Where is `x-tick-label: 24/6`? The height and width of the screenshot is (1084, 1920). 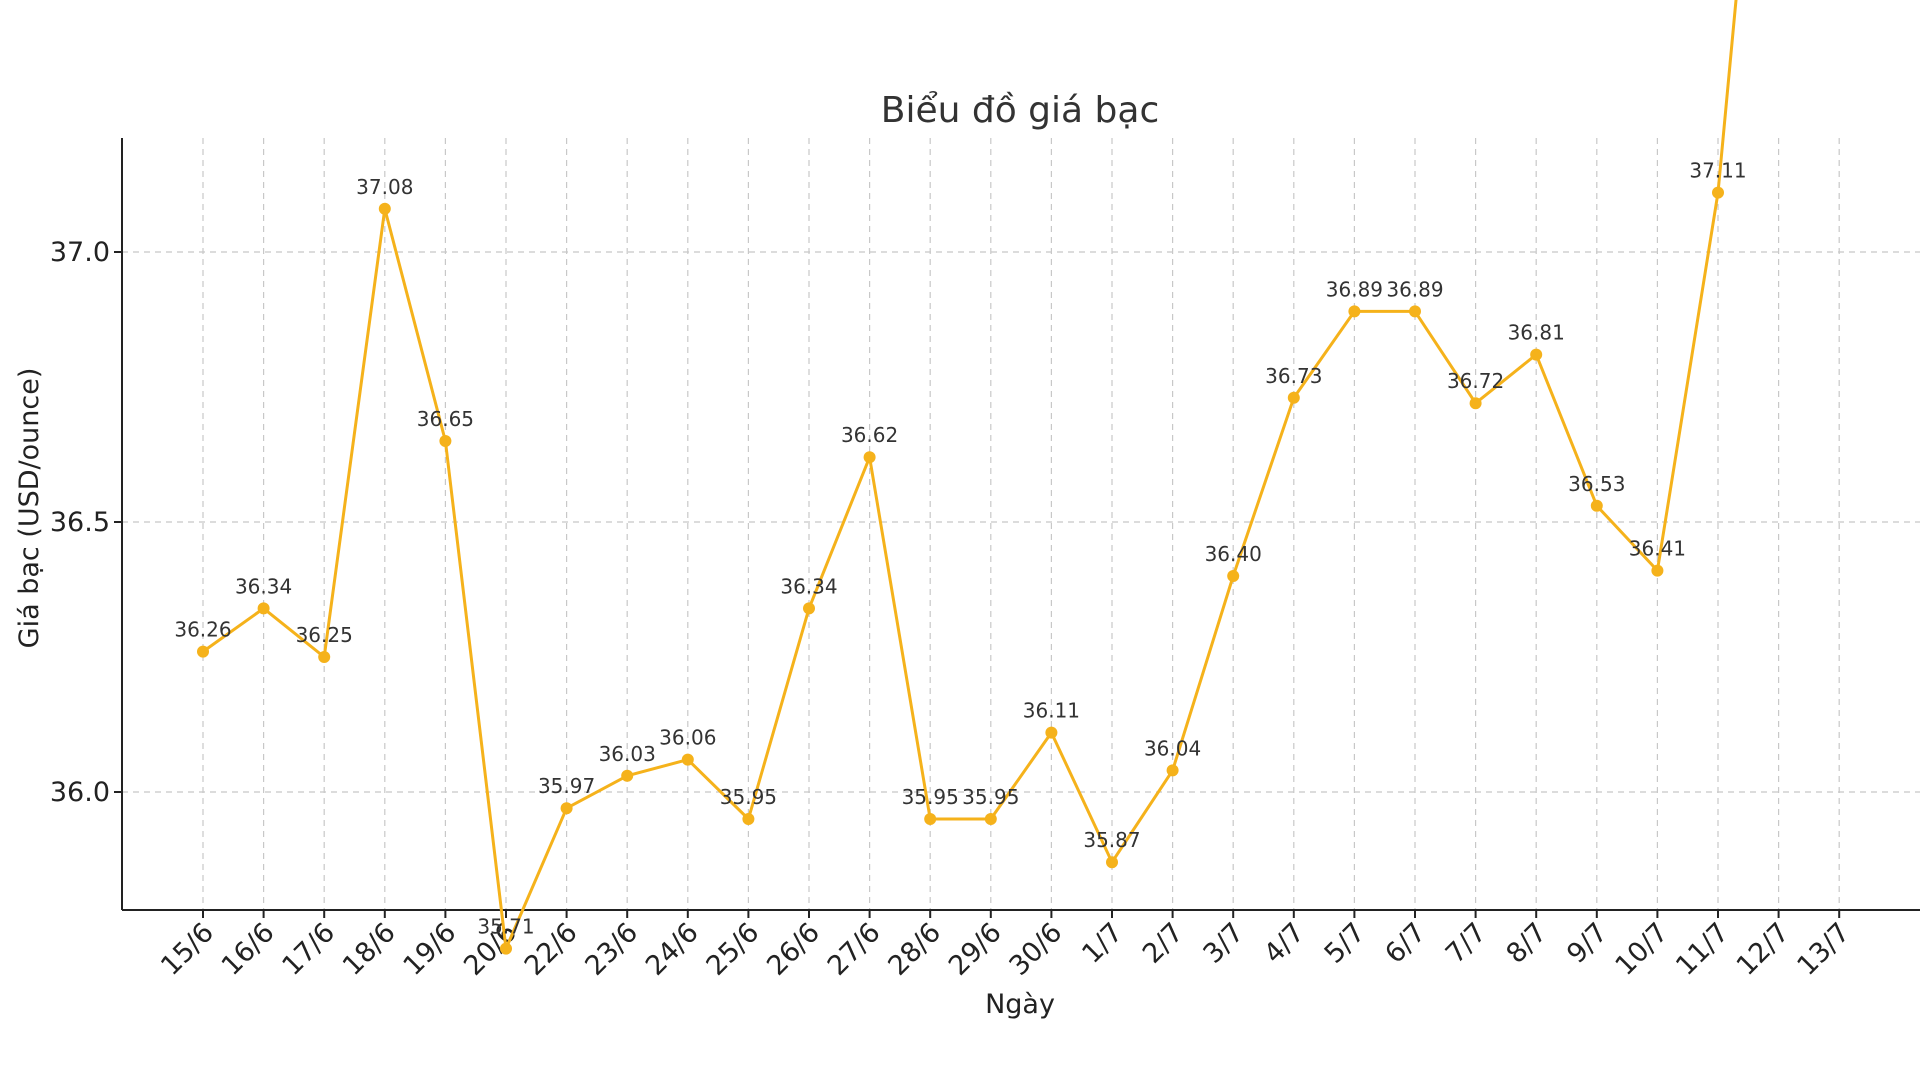 x-tick-label: 24/6 is located at coordinates (672, 949).